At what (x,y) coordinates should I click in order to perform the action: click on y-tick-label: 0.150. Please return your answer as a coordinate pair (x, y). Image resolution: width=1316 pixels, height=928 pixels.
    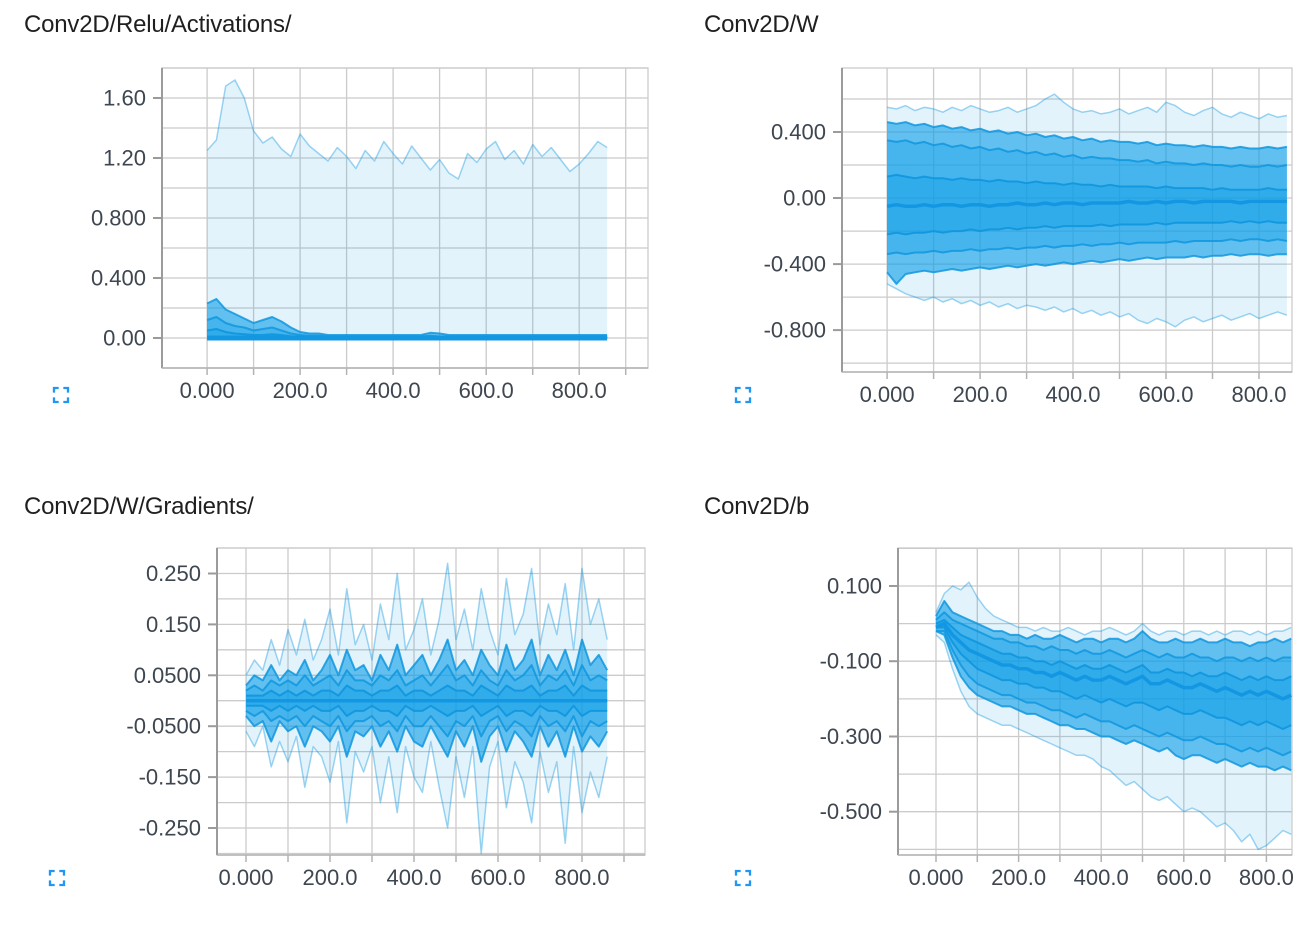
    Looking at the image, I should click on (173, 624).